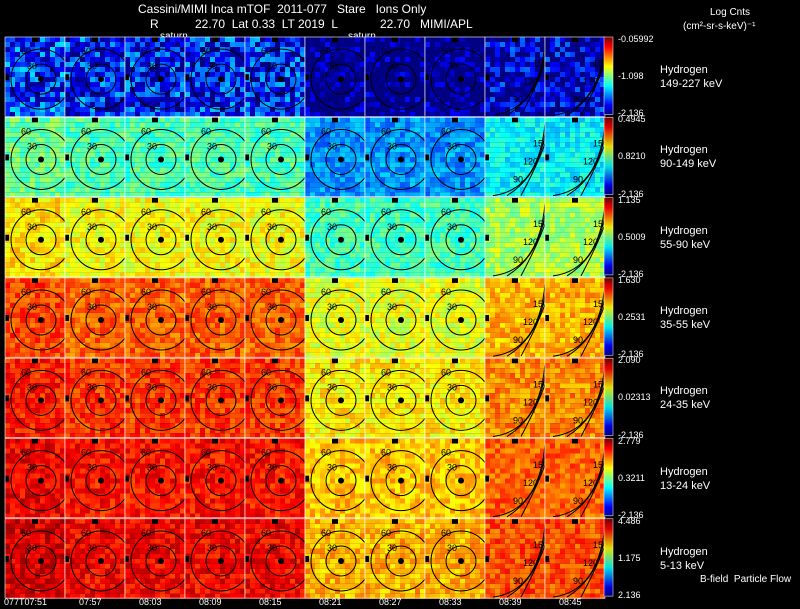 The height and width of the screenshot is (609, 800). What do you see at coordinates (629, 440) in the screenshot?
I see `colorbar-max: 2.779` at bounding box center [629, 440].